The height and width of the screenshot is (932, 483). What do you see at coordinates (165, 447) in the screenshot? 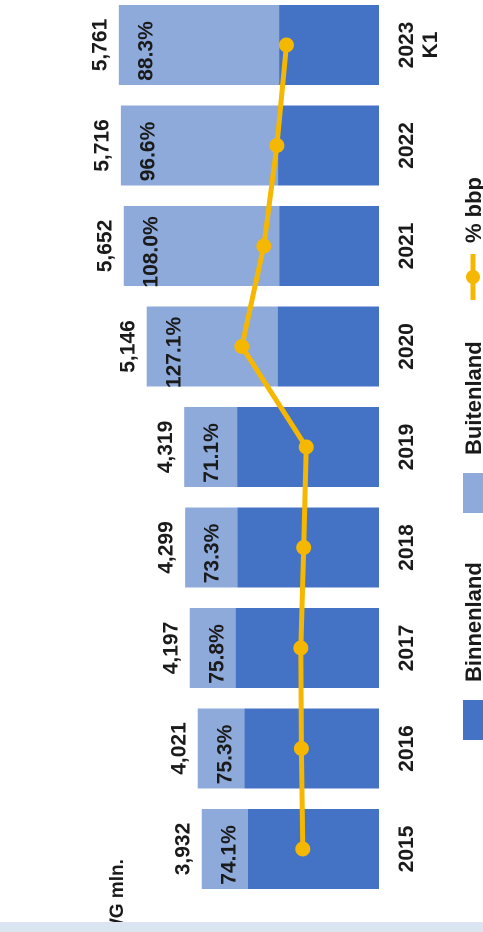
I see `total-label-4: 4,319` at bounding box center [165, 447].